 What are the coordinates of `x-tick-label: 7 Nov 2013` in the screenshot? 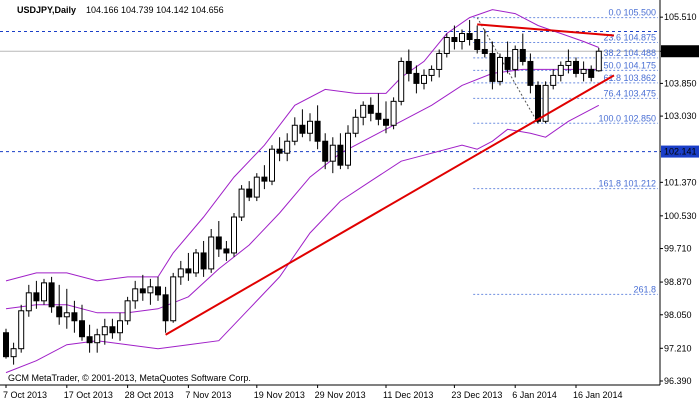 It's located at (208, 395).